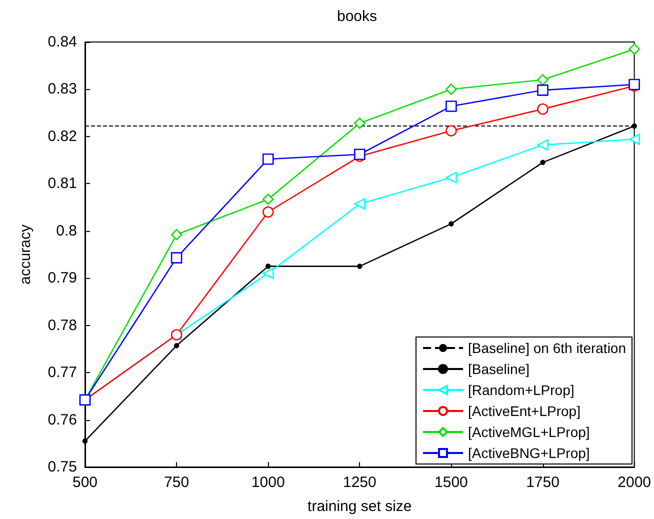 This screenshot has width=654, height=519. What do you see at coordinates (62, 419) in the screenshot?
I see `y-tick-label: 0.76` at bounding box center [62, 419].